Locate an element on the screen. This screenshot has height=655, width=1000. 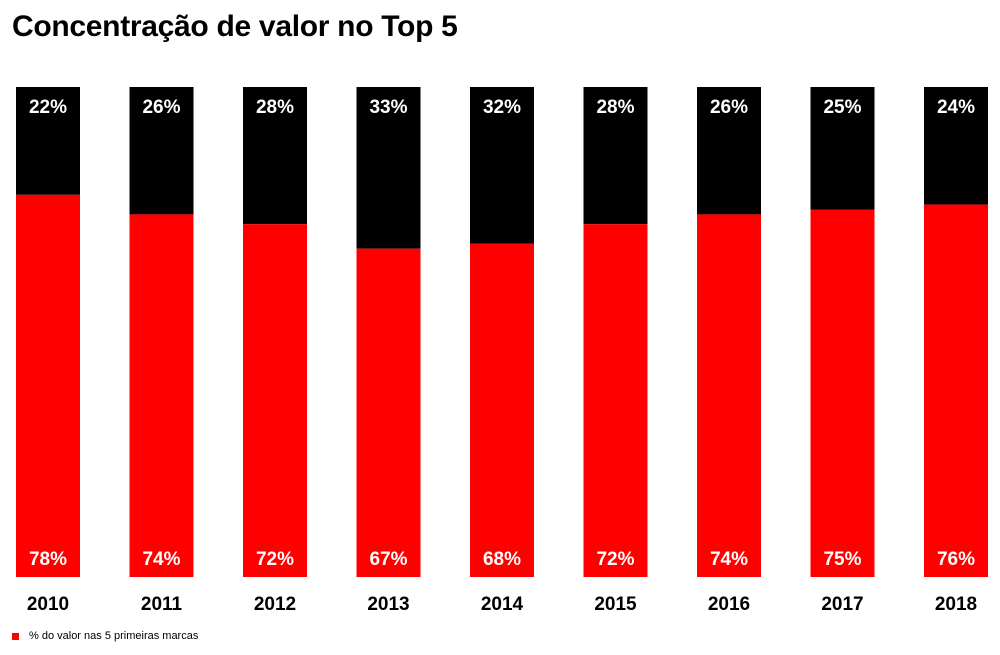
data-label-top5-2018: 76% is located at coordinates (956, 559).